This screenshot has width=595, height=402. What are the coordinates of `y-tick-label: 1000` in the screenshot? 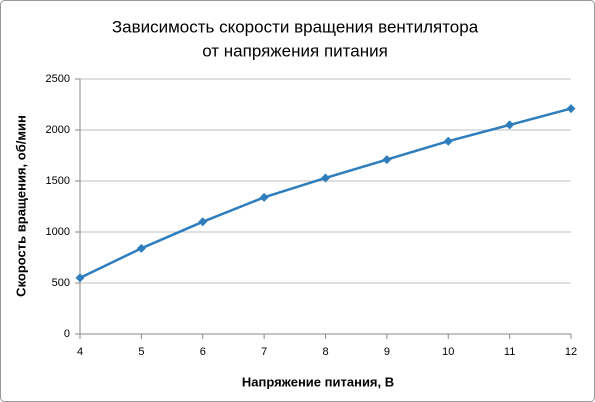 It's located at (58, 232).